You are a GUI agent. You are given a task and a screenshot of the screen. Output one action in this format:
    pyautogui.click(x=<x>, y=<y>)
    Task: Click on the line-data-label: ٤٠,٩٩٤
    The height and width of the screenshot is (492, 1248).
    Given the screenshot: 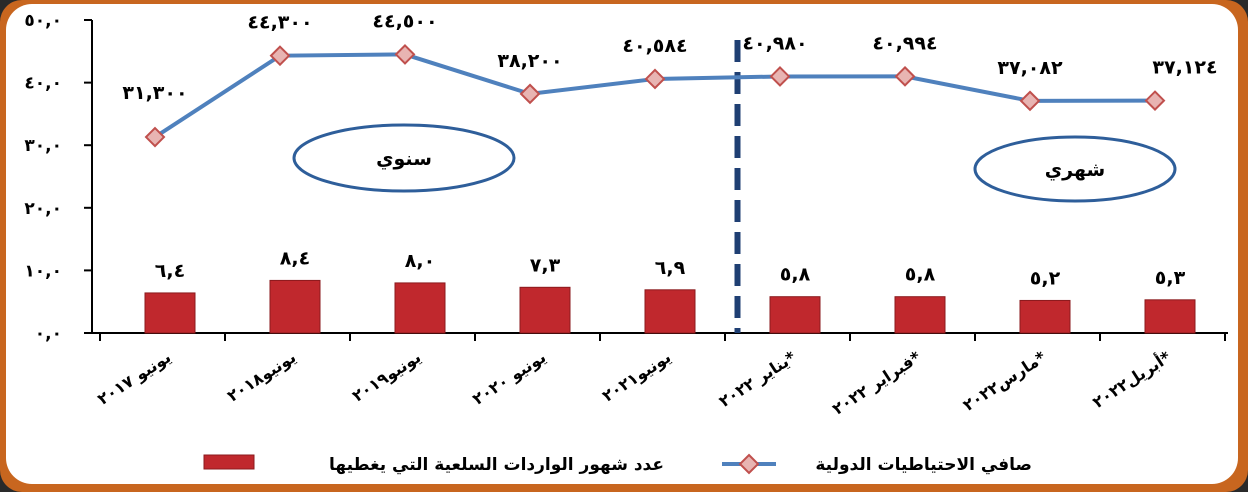 What is the action you would take?
    pyautogui.click(x=904, y=43)
    